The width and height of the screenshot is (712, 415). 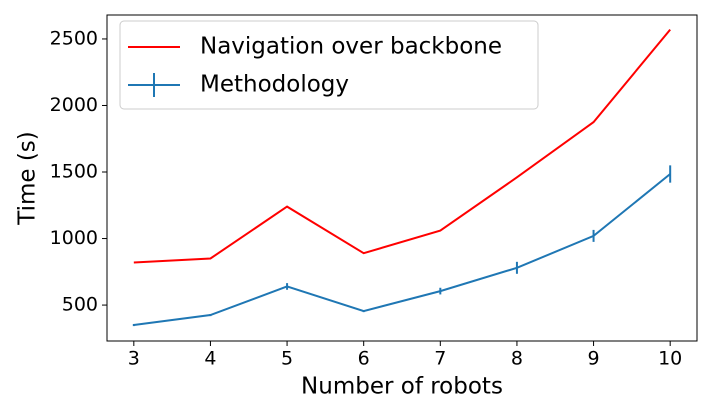 I want to click on x-tick-label: 6, so click(x=364, y=359).